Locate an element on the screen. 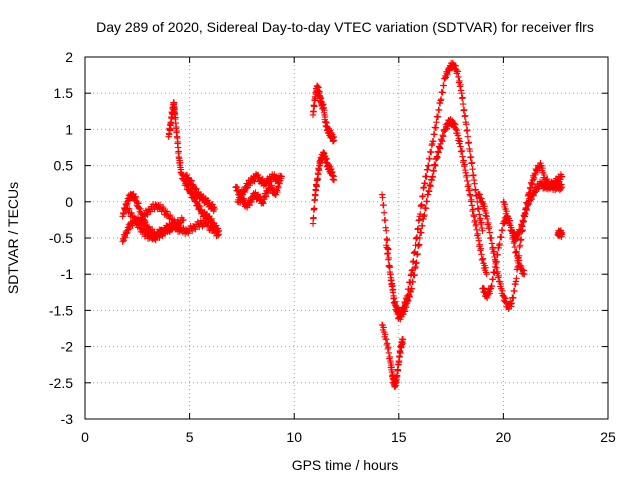 Image resolution: width=640 pixels, height=480 pixels. y-tick-label: -1 is located at coordinates (67, 274).